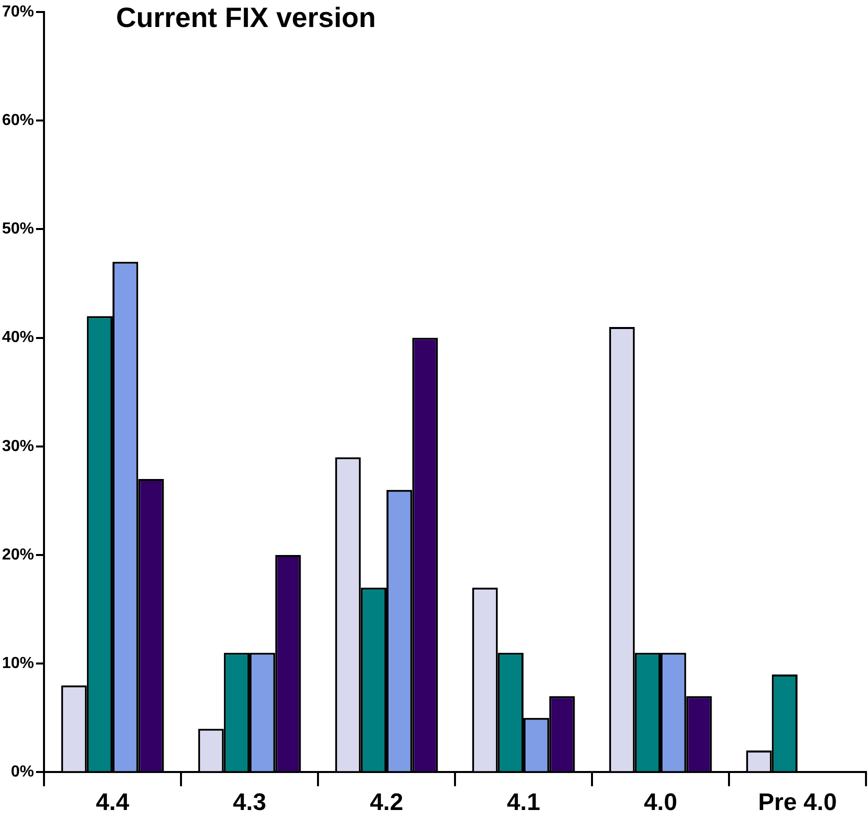 The image size is (868, 829). Describe the element at coordinates (18, 663) in the screenshot. I see `y-tick-label: 10%` at that location.